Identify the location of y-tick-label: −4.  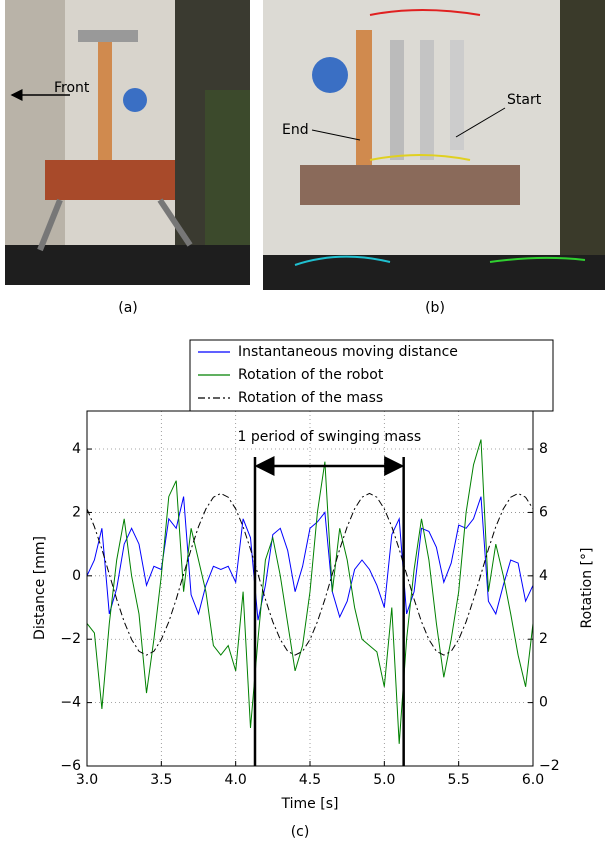
(70, 703).